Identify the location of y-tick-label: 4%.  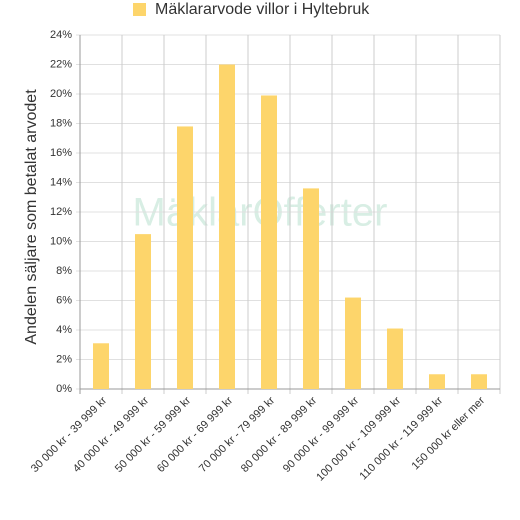
(64, 330).